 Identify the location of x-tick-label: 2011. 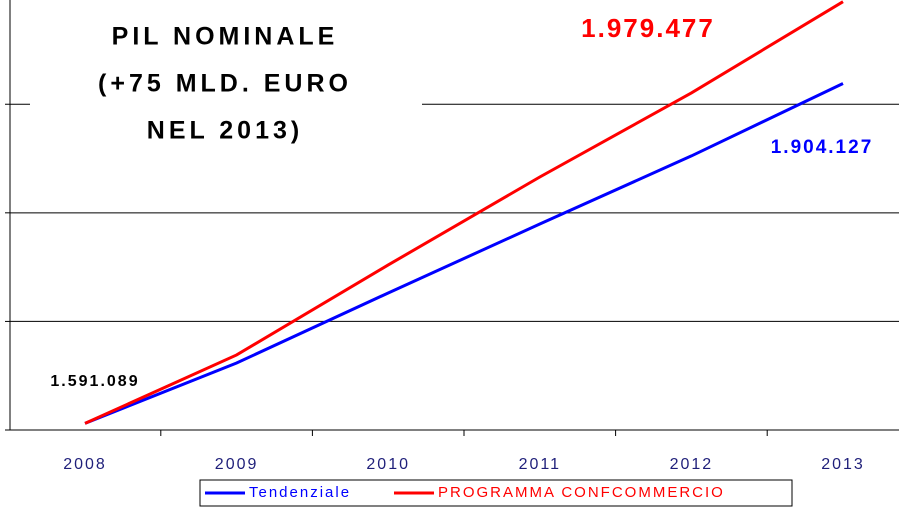
(540, 464).